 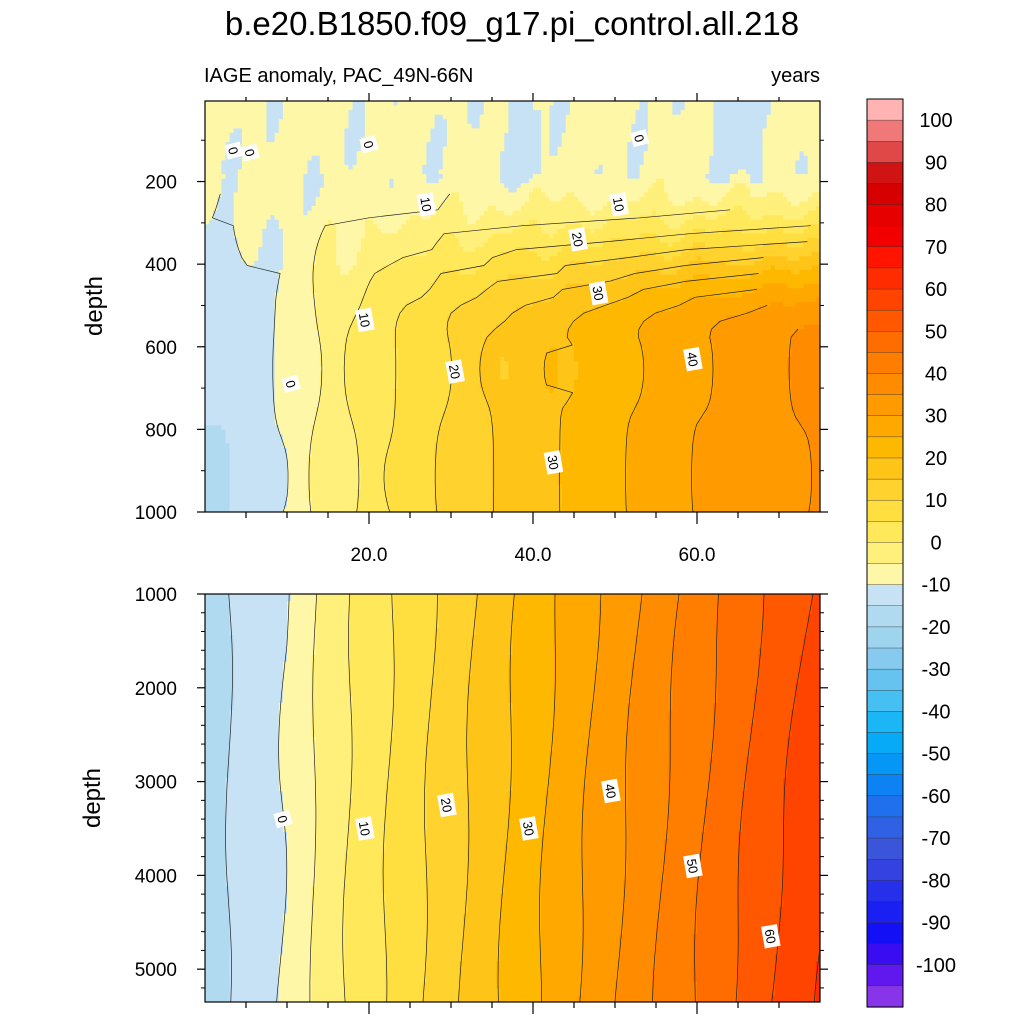 What do you see at coordinates (338, 76) in the screenshot?
I see `figure-subtitle-left: IAGE anomaly, PAC_49N-66N` at bounding box center [338, 76].